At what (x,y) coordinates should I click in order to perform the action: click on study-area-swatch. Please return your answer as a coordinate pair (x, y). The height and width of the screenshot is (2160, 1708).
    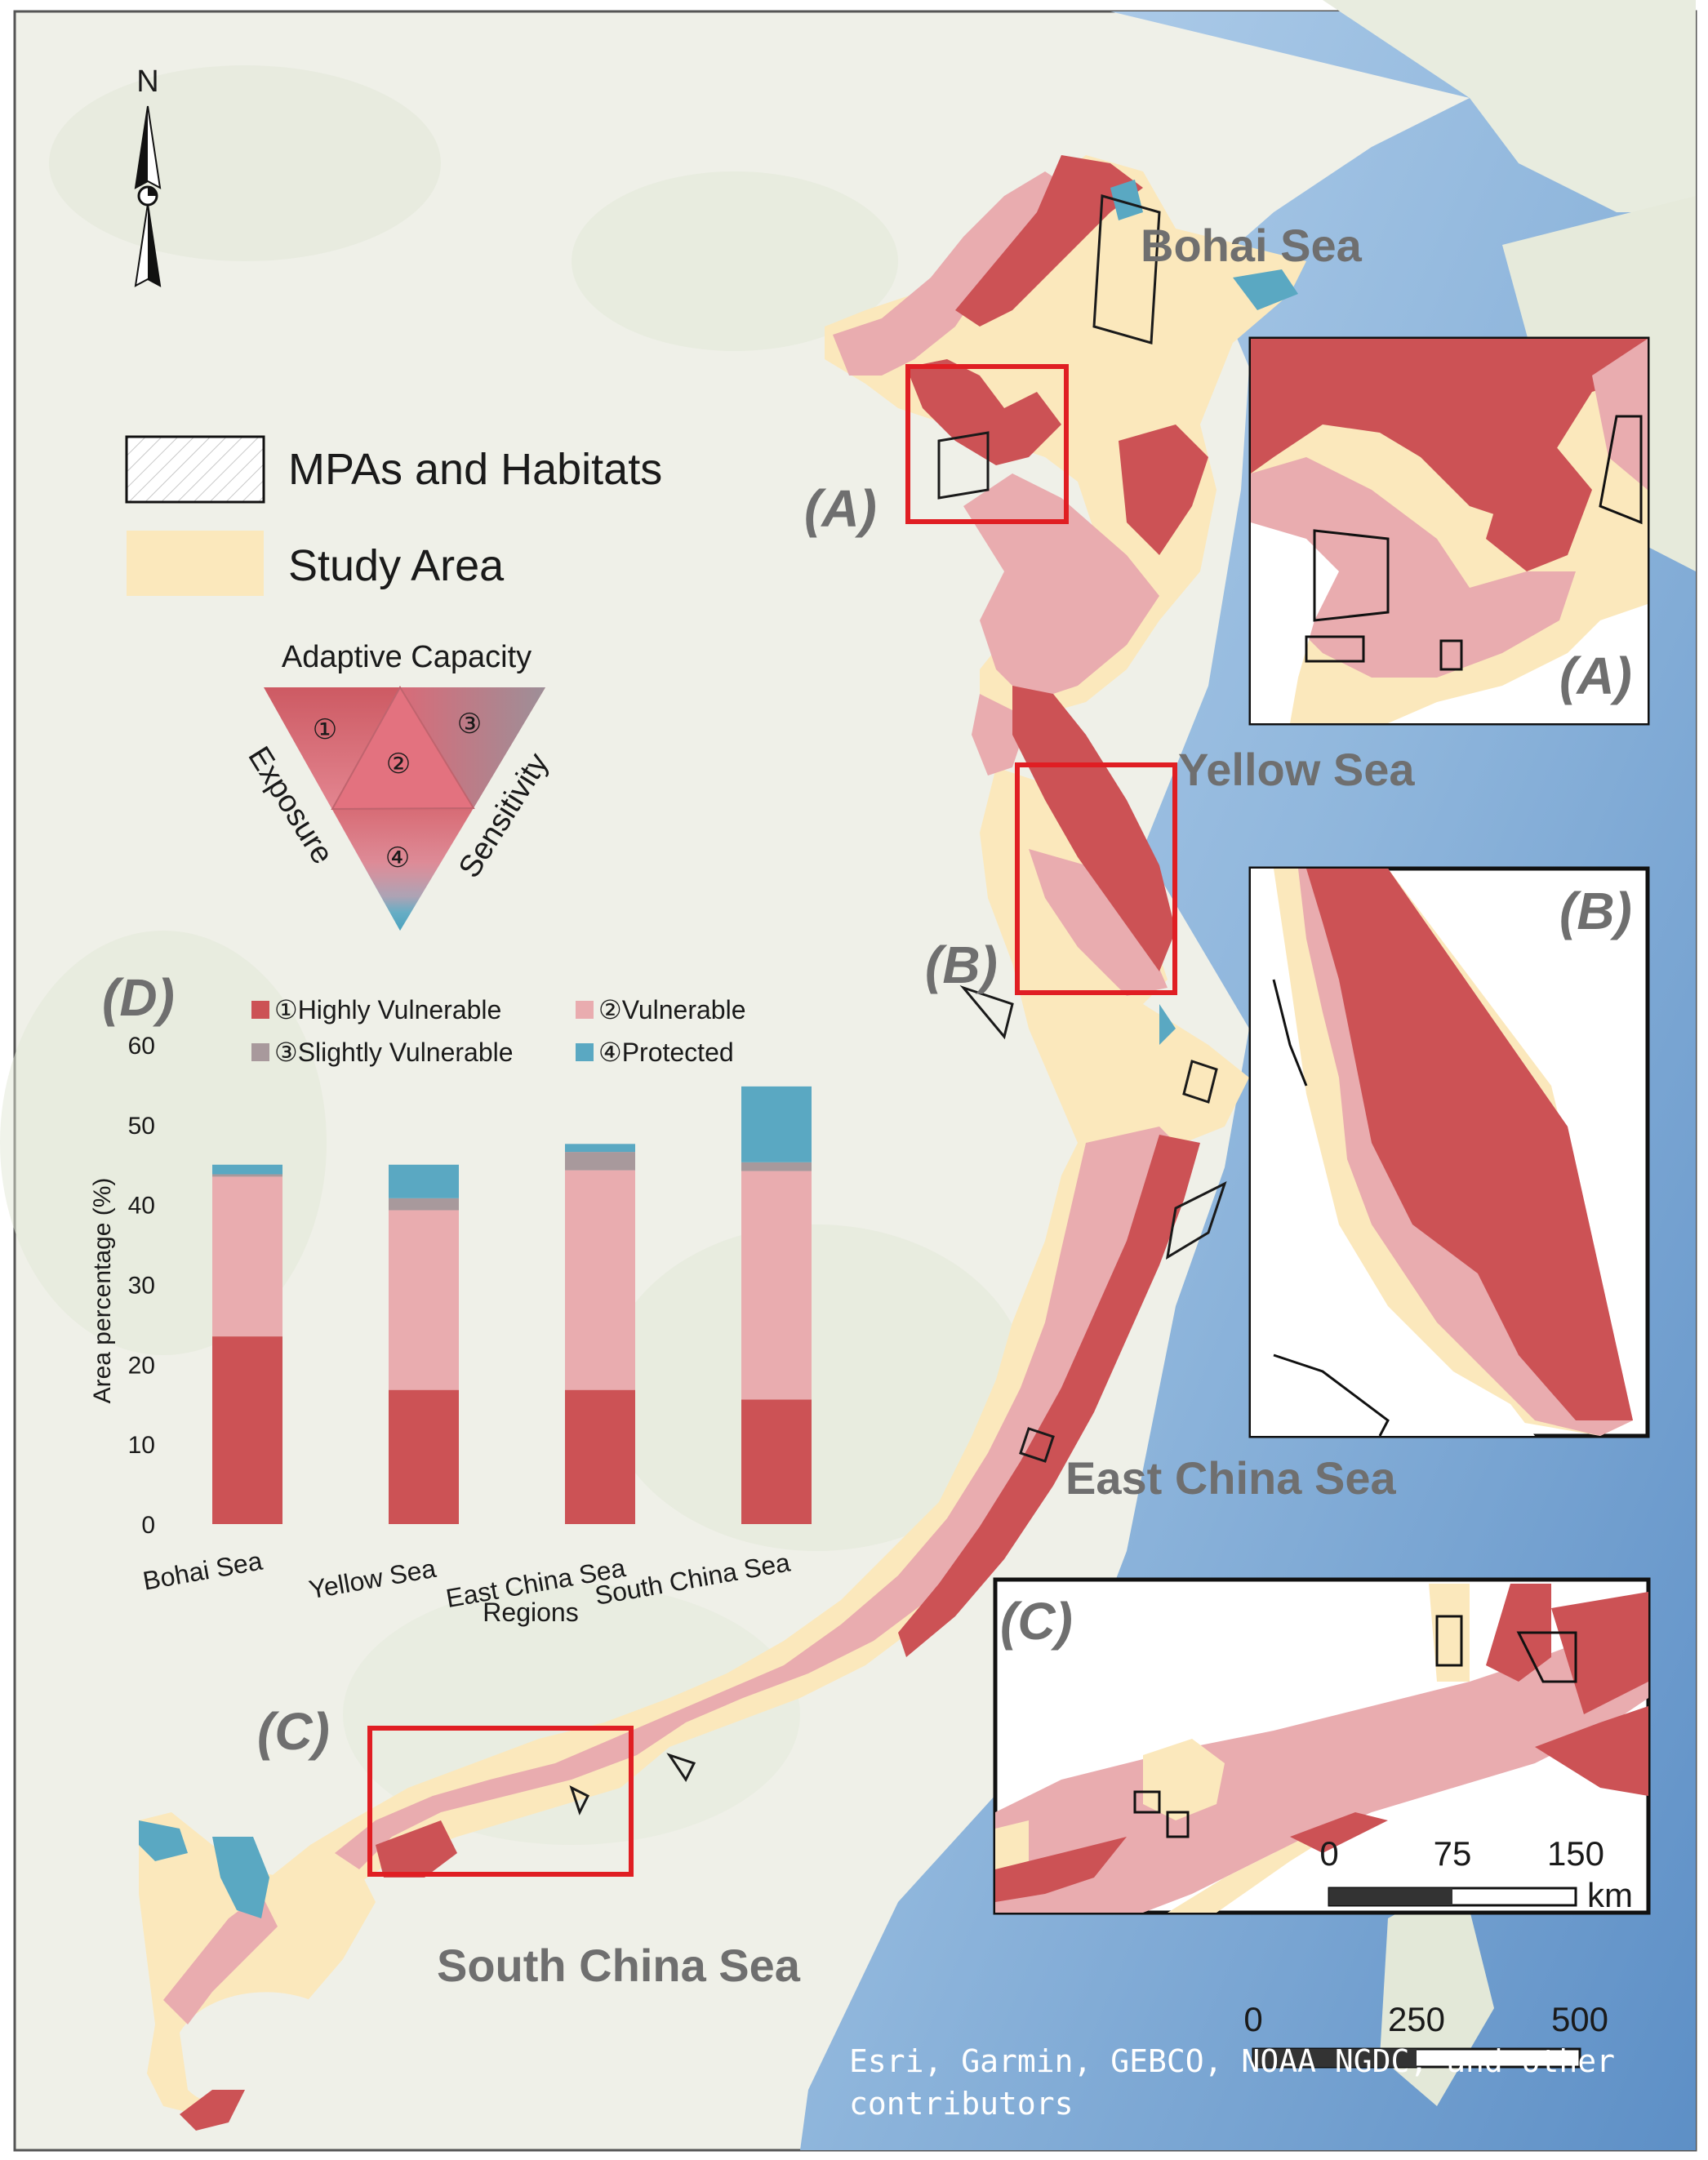
    Looking at the image, I should click on (195, 563).